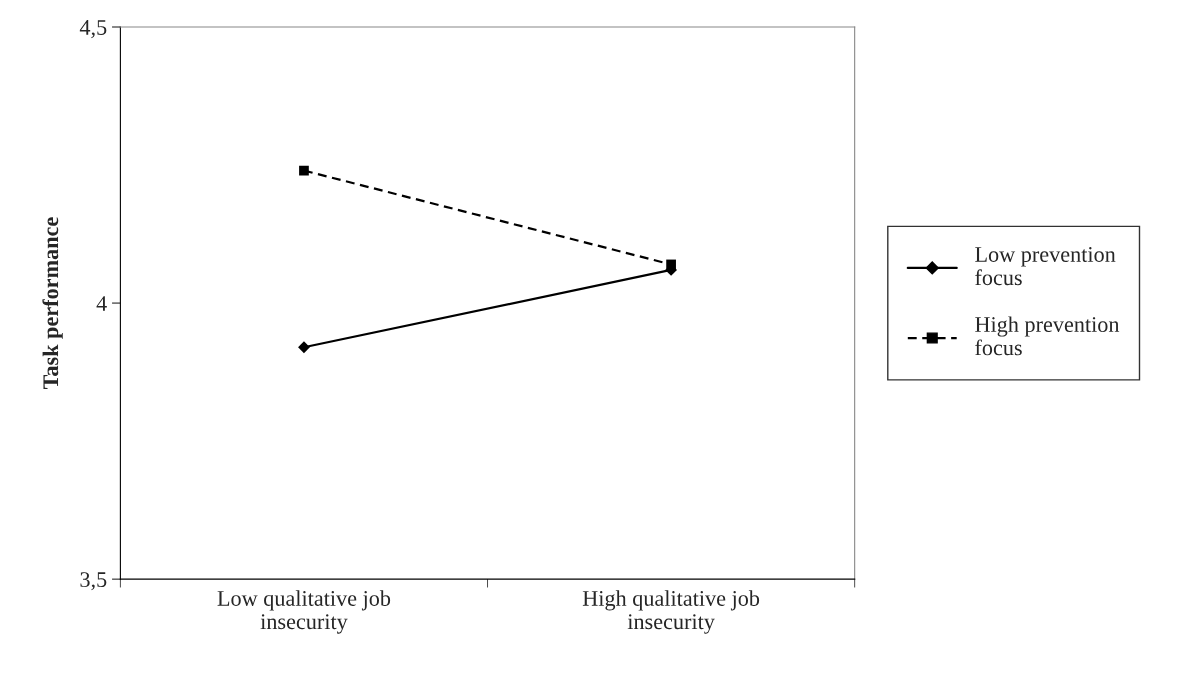  What do you see at coordinates (1047, 336) in the screenshot?
I see `legend-label: High prevention focus` at bounding box center [1047, 336].